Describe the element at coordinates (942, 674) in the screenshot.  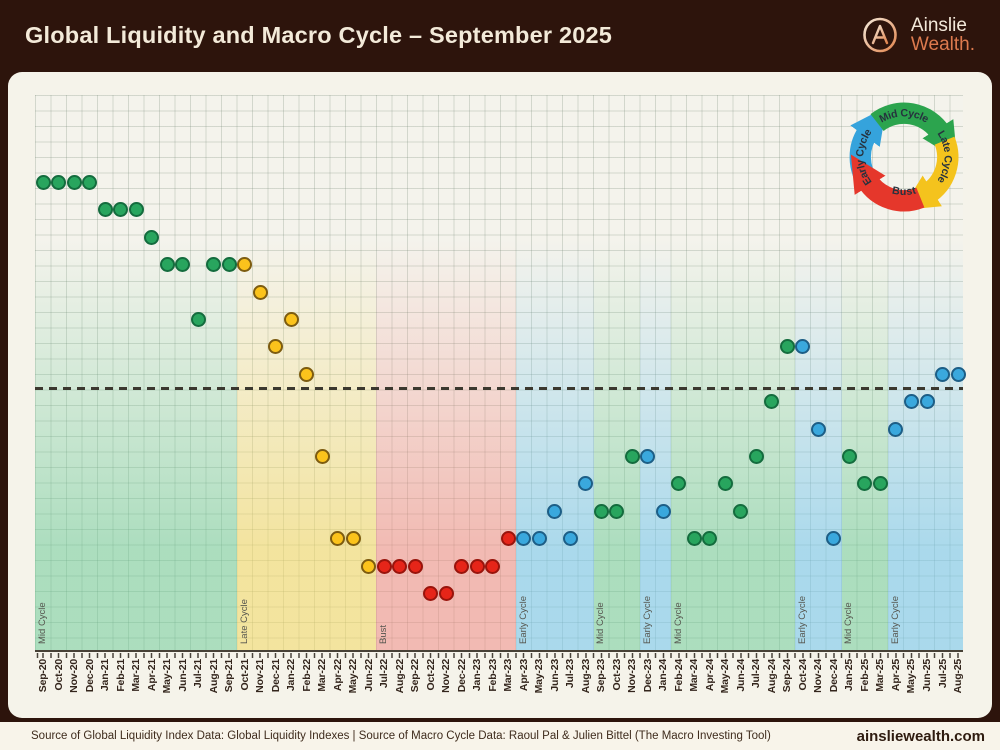
I see `x-axis-label: Jul-25` at that location.